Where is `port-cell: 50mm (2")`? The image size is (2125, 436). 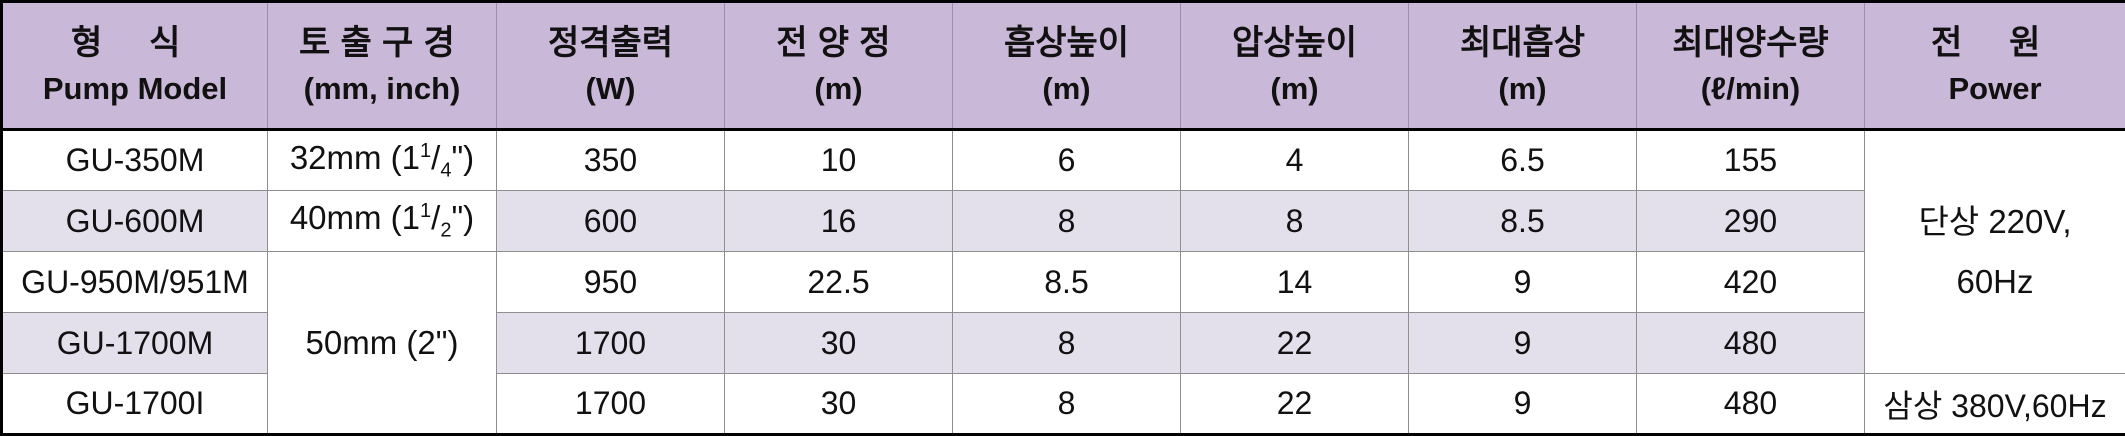
port-cell: 50mm (2") is located at coordinates (382, 343).